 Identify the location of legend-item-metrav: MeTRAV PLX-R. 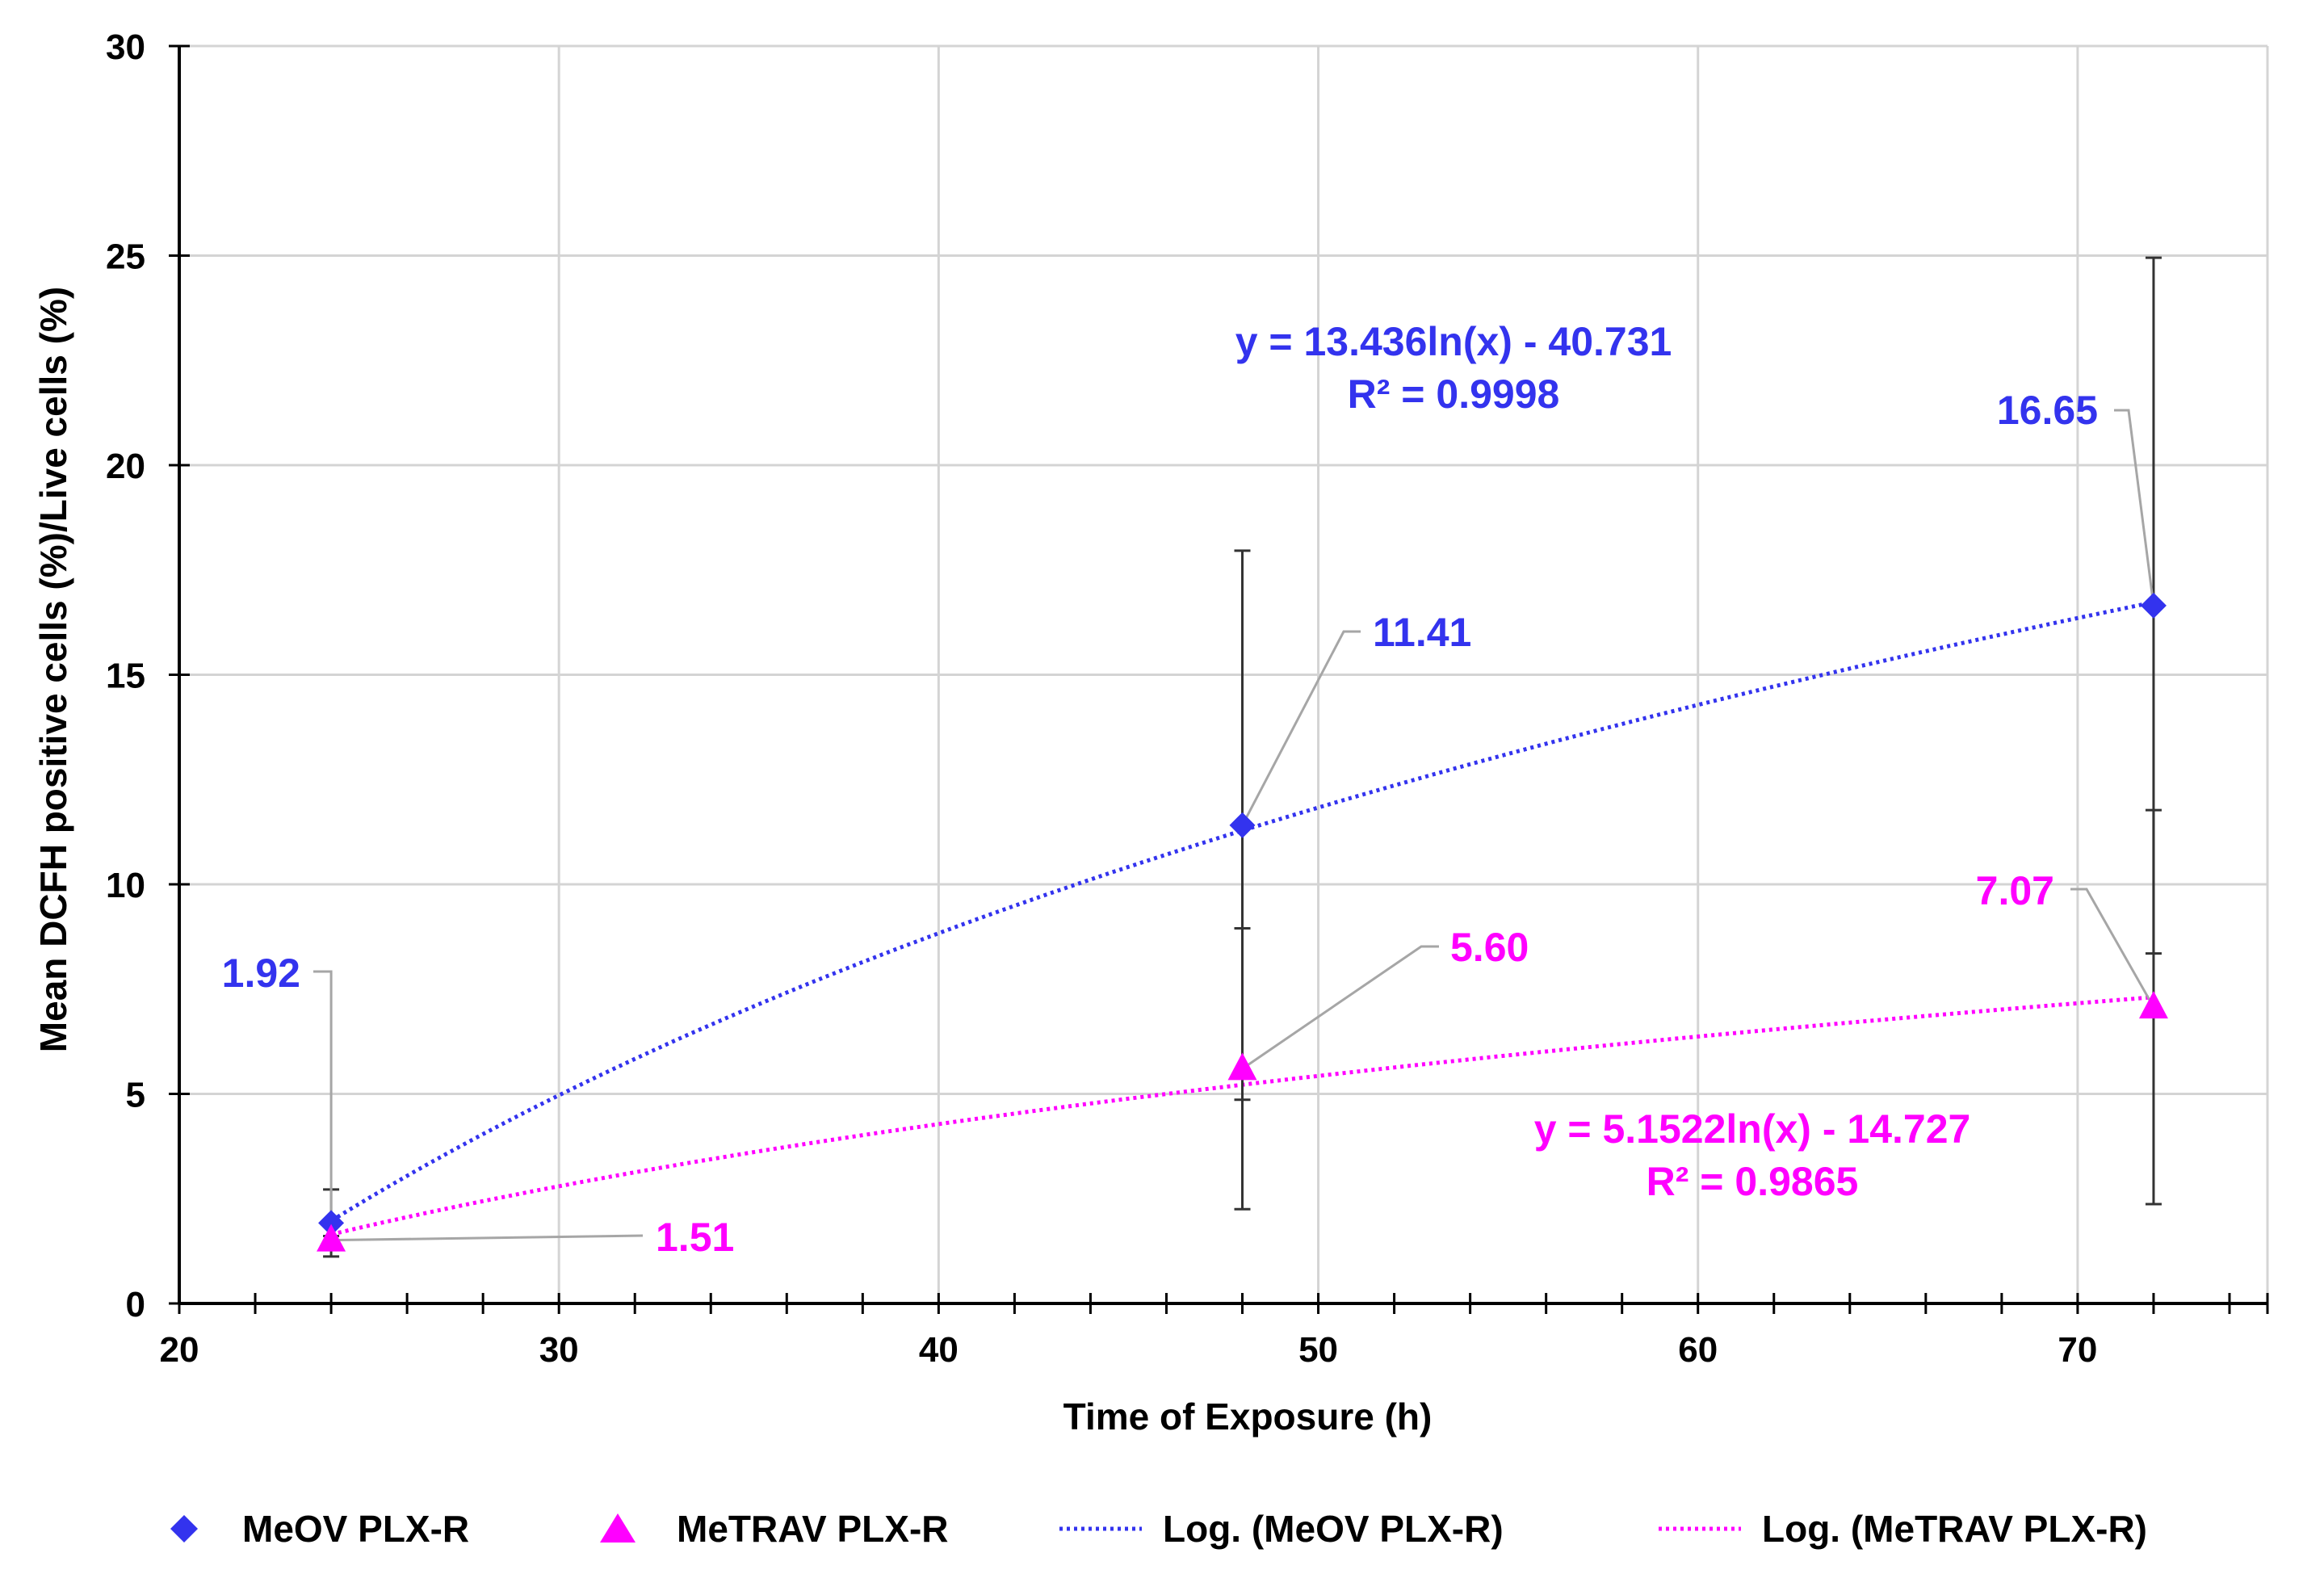
(774, 1529).